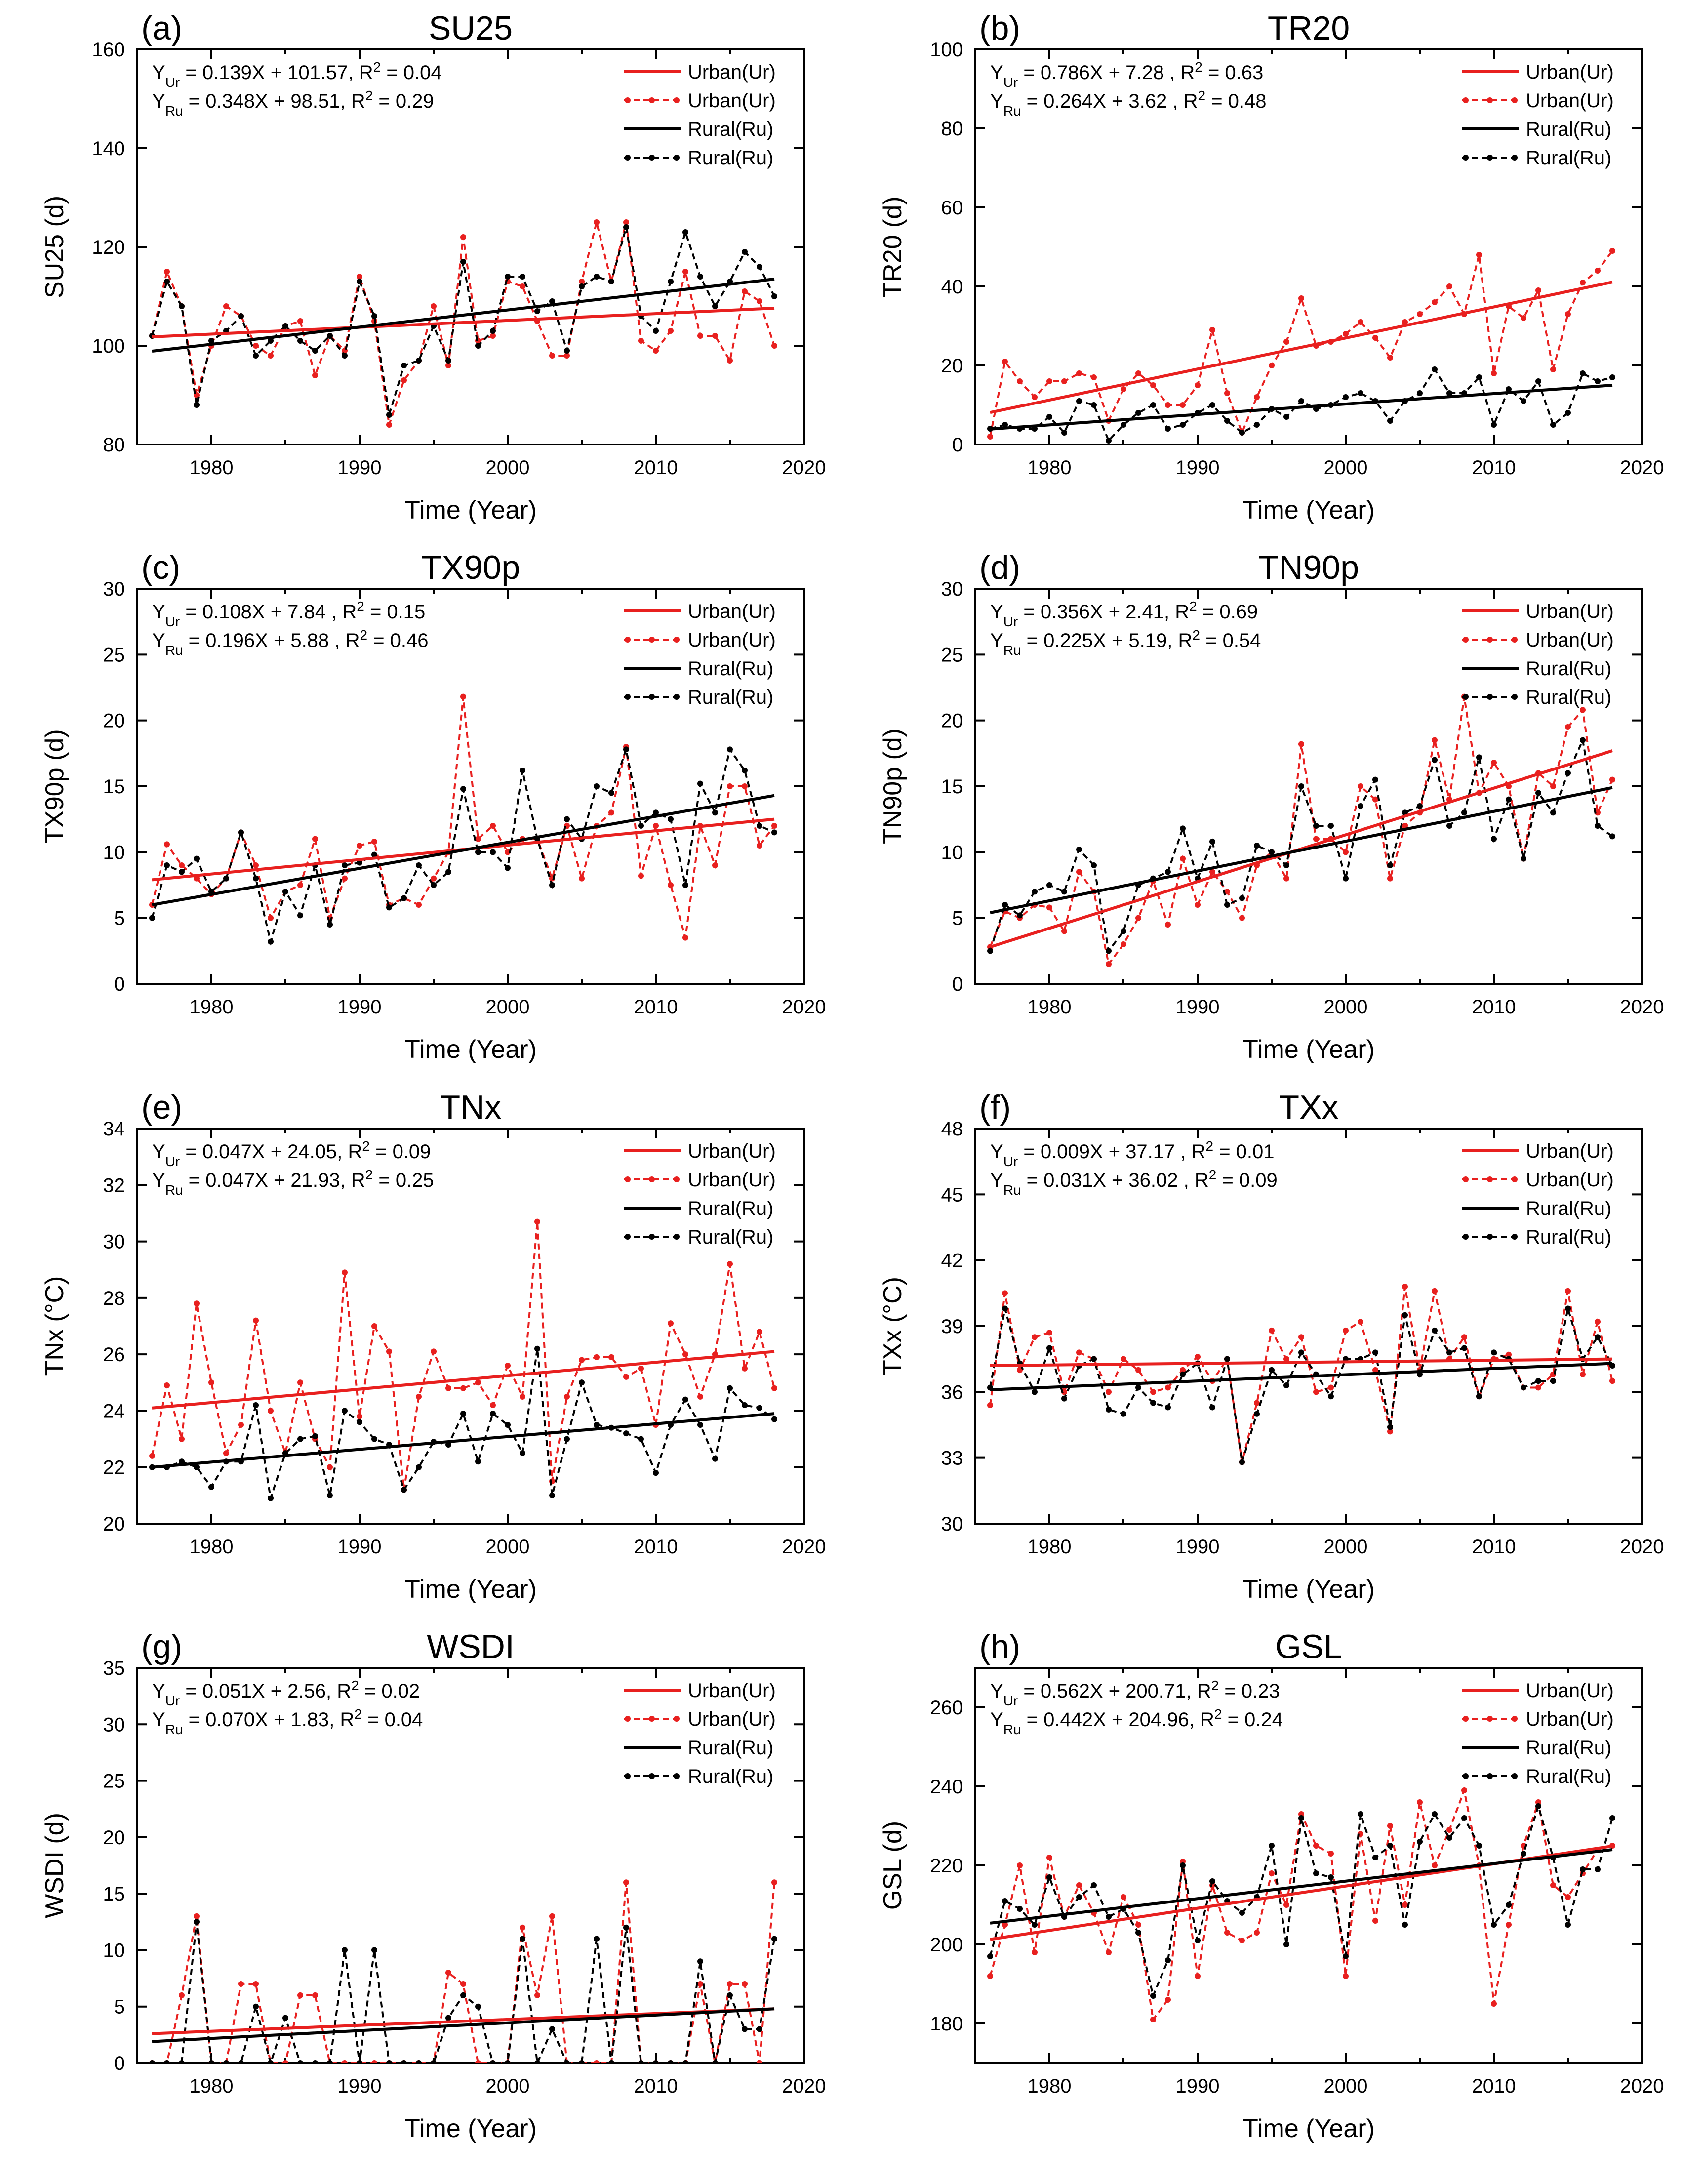 The width and height of the screenshot is (1683, 2184). Describe the element at coordinates (1568, 158) in the screenshot. I see `legend-label: Rural(Ru)` at that location.